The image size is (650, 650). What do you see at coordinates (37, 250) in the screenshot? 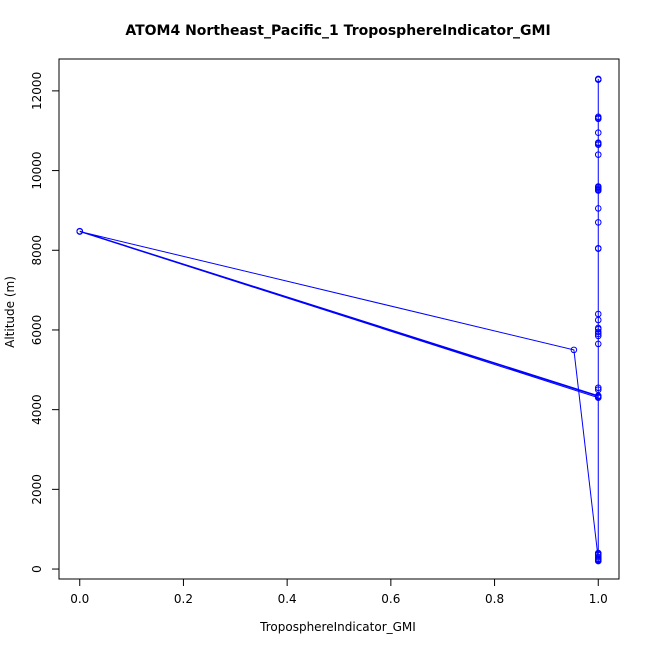
I see `y-tick-label: 8000` at bounding box center [37, 250].